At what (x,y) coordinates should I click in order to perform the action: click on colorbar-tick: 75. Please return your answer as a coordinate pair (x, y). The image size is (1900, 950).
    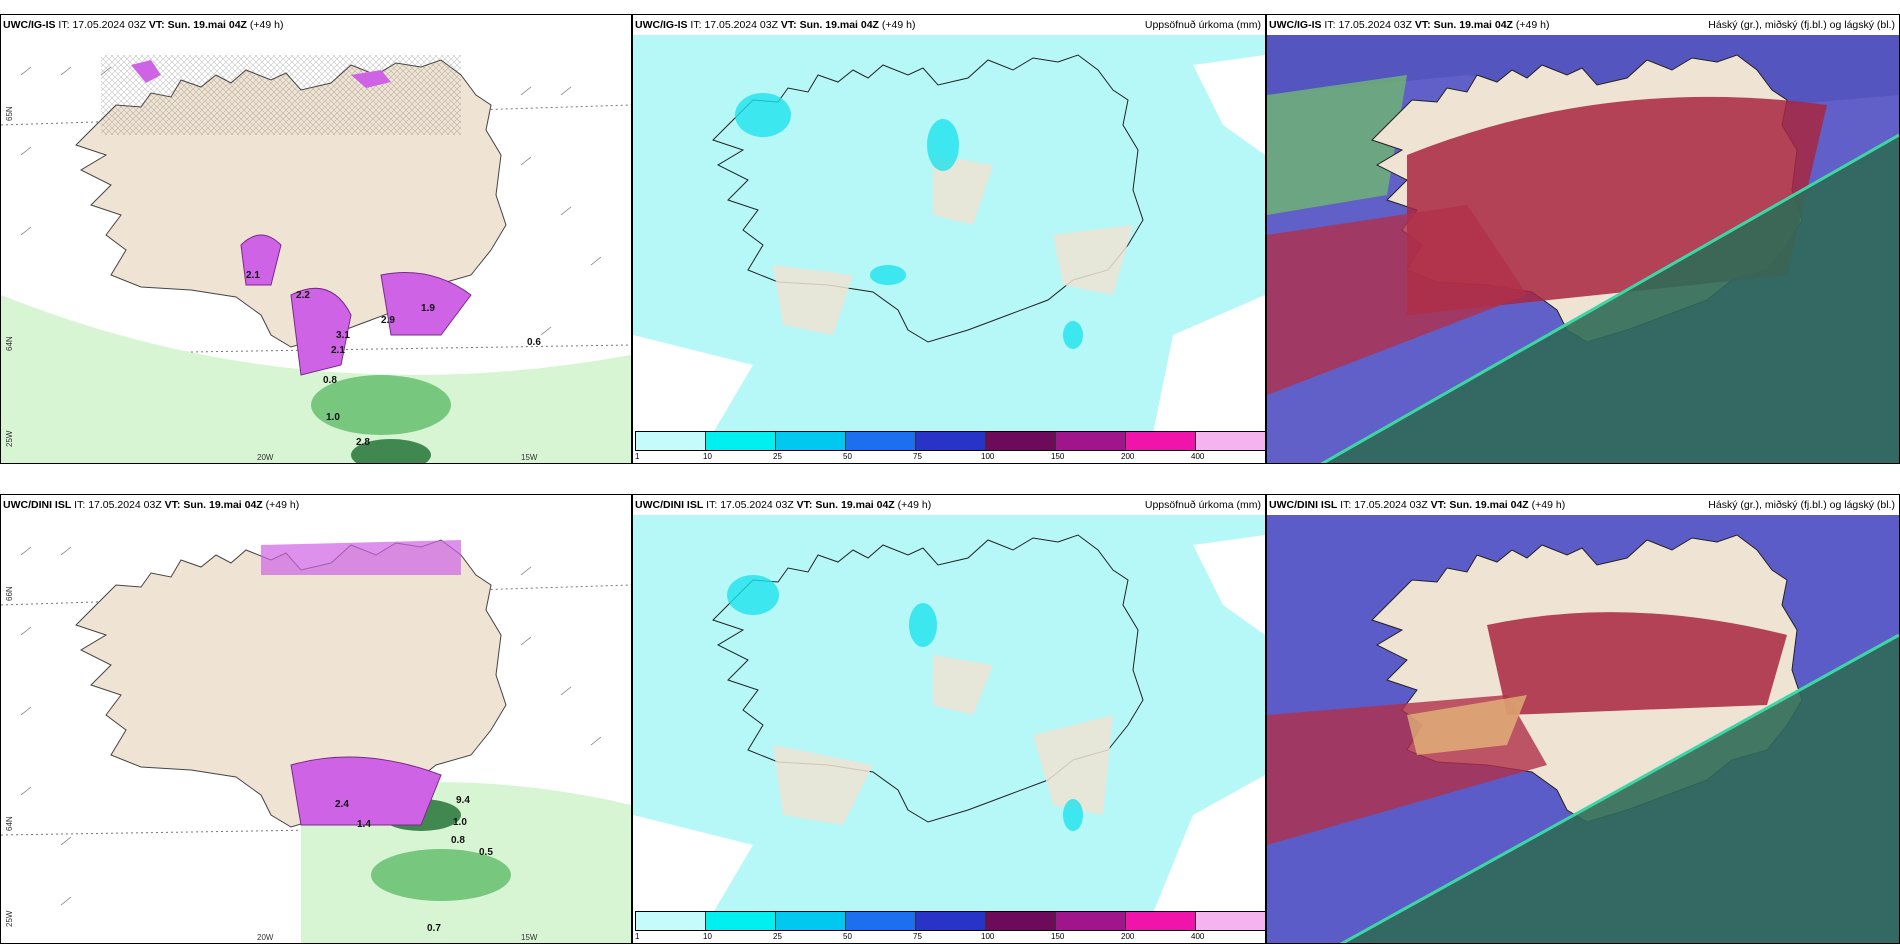
    Looking at the image, I should click on (917, 456).